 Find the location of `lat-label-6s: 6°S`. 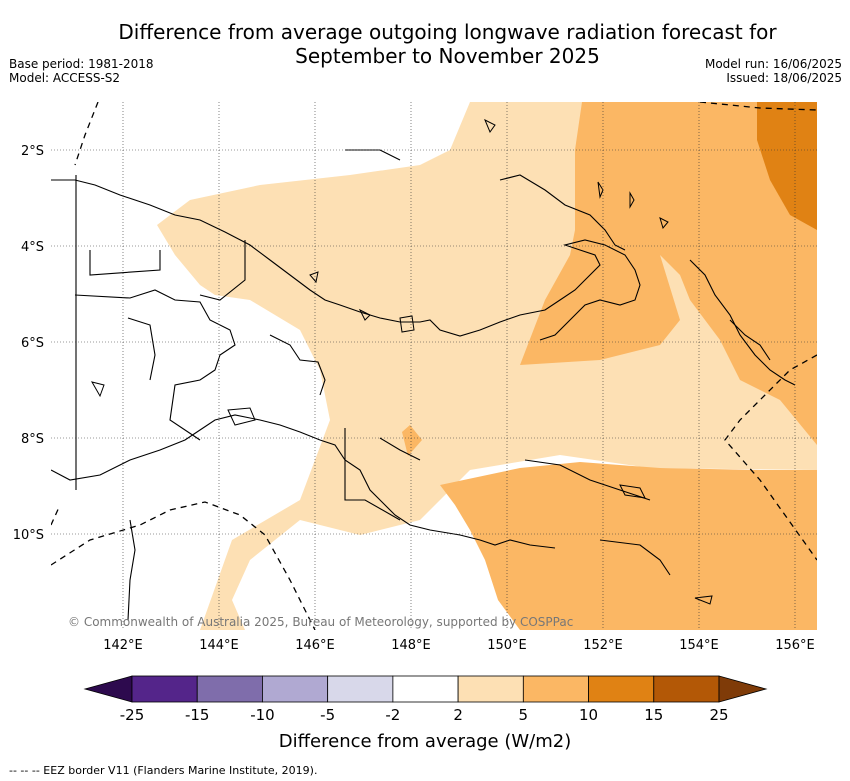

lat-label-6s: 6°S is located at coordinates (32, 343).